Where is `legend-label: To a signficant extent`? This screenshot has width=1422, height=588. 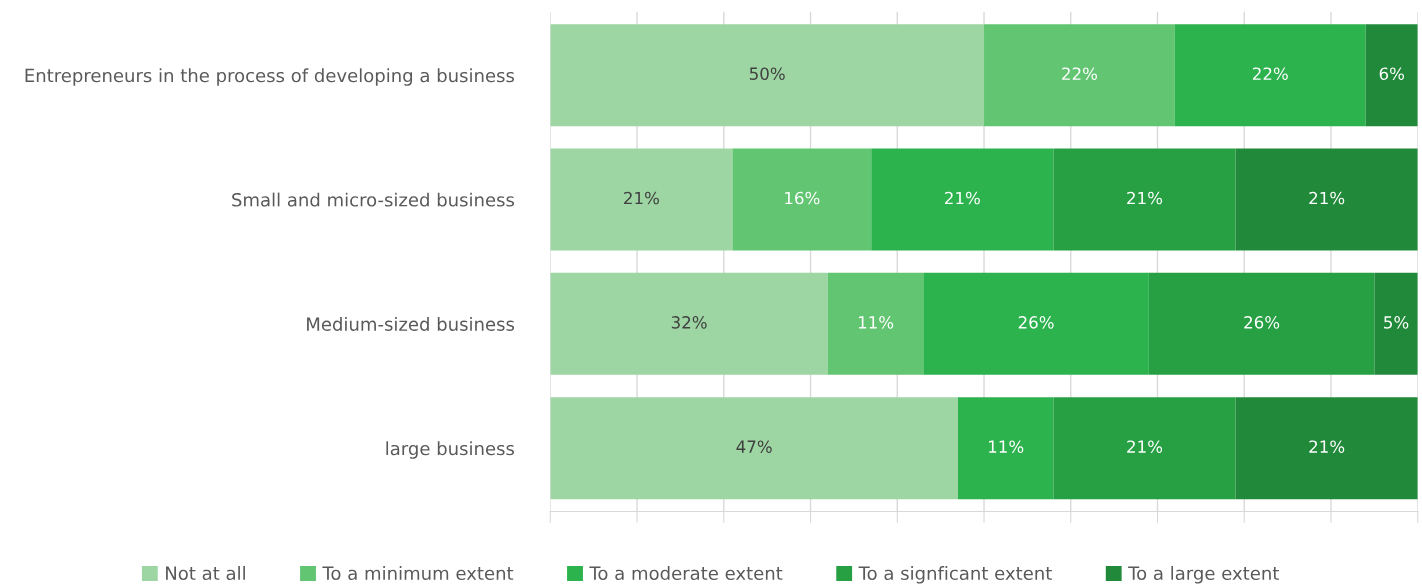 legend-label: To a signficant extent is located at coordinates (955, 575).